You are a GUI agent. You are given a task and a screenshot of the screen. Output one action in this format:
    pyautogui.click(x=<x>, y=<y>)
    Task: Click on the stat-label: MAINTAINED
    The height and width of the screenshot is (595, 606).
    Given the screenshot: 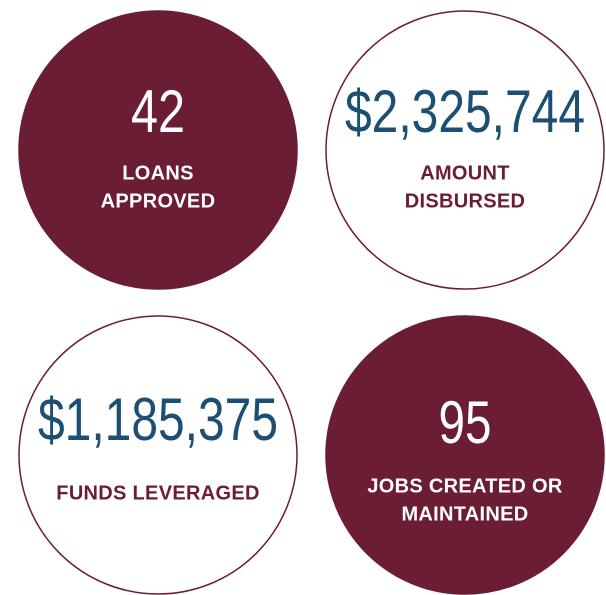 What is the action you would take?
    pyautogui.click(x=464, y=514)
    